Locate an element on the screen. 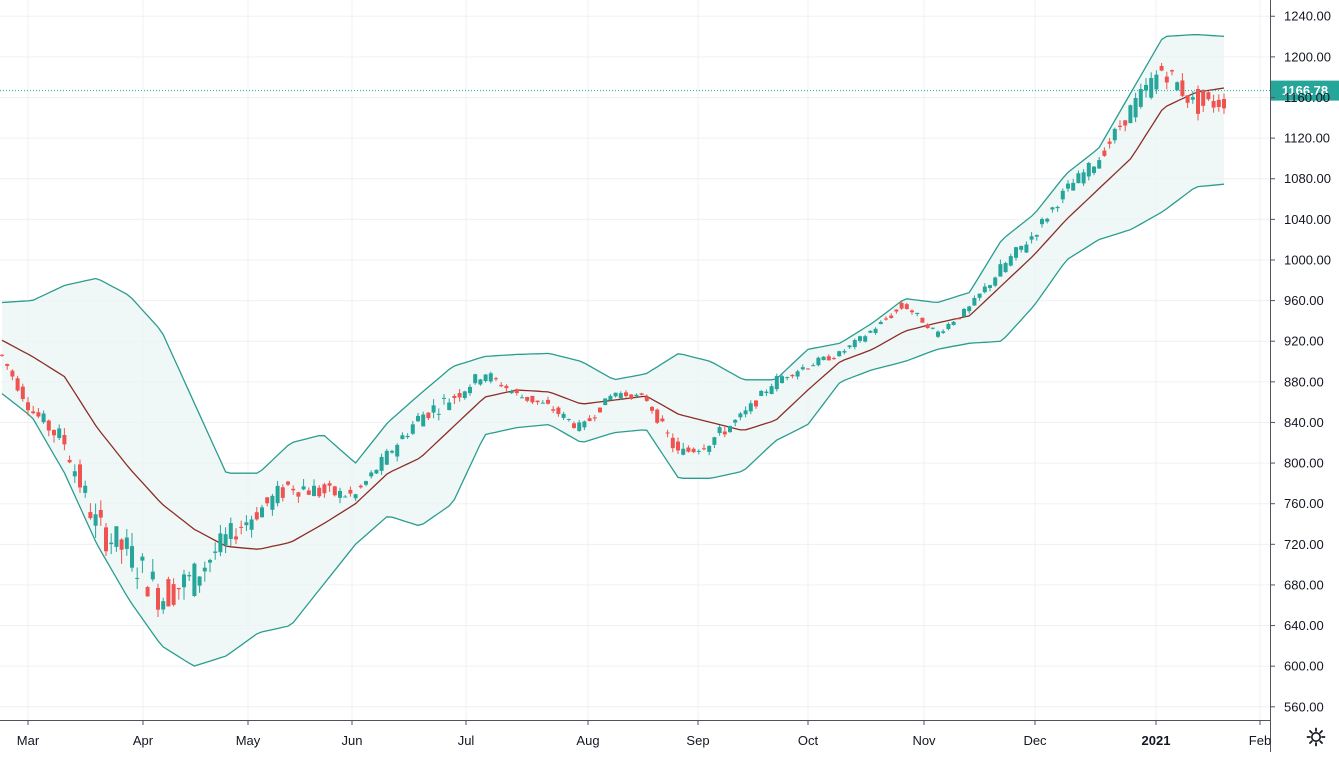  x-tick-label: 2021 is located at coordinates (1156, 740).